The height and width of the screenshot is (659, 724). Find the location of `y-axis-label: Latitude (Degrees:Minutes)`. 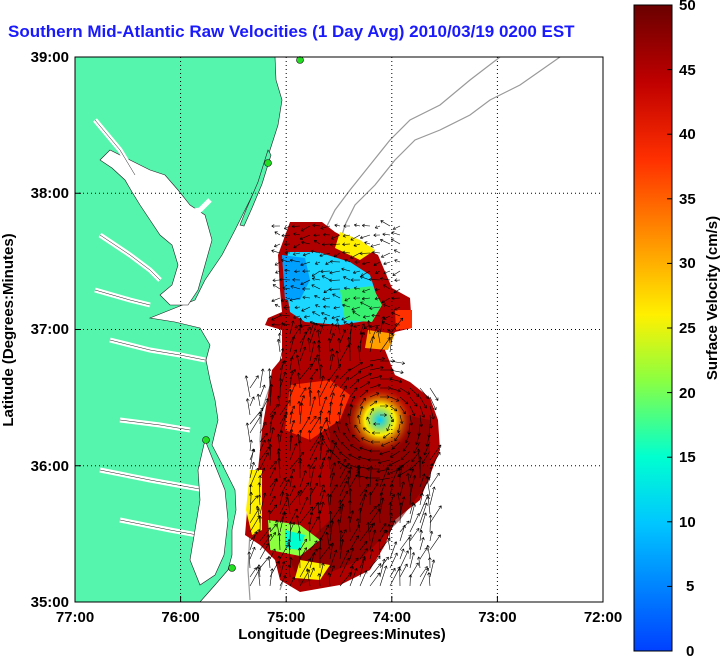

y-axis-label: Latitude (Degrees:Minutes) is located at coordinates (8, 329).